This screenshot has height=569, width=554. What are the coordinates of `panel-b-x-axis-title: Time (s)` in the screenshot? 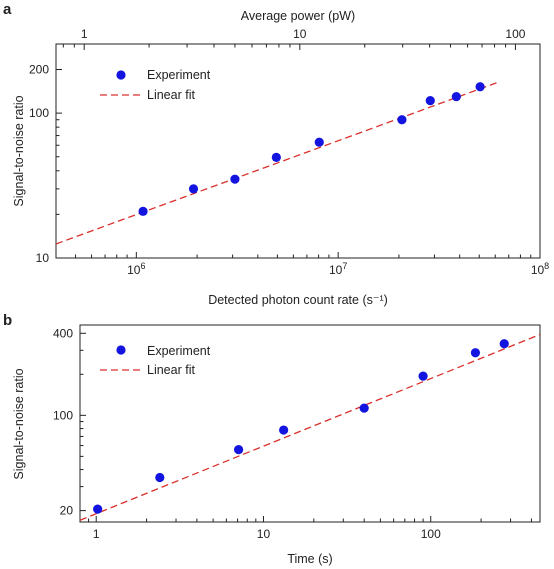 It's located at (309, 559).